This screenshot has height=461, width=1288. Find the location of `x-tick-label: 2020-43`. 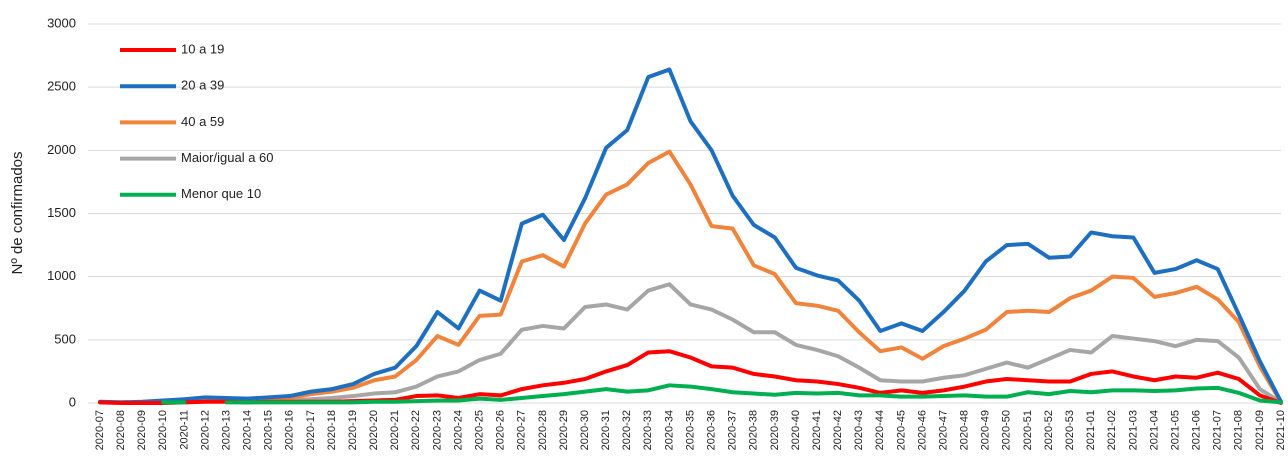

x-tick-label: 2020-43 is located at coordinates (859, 430).